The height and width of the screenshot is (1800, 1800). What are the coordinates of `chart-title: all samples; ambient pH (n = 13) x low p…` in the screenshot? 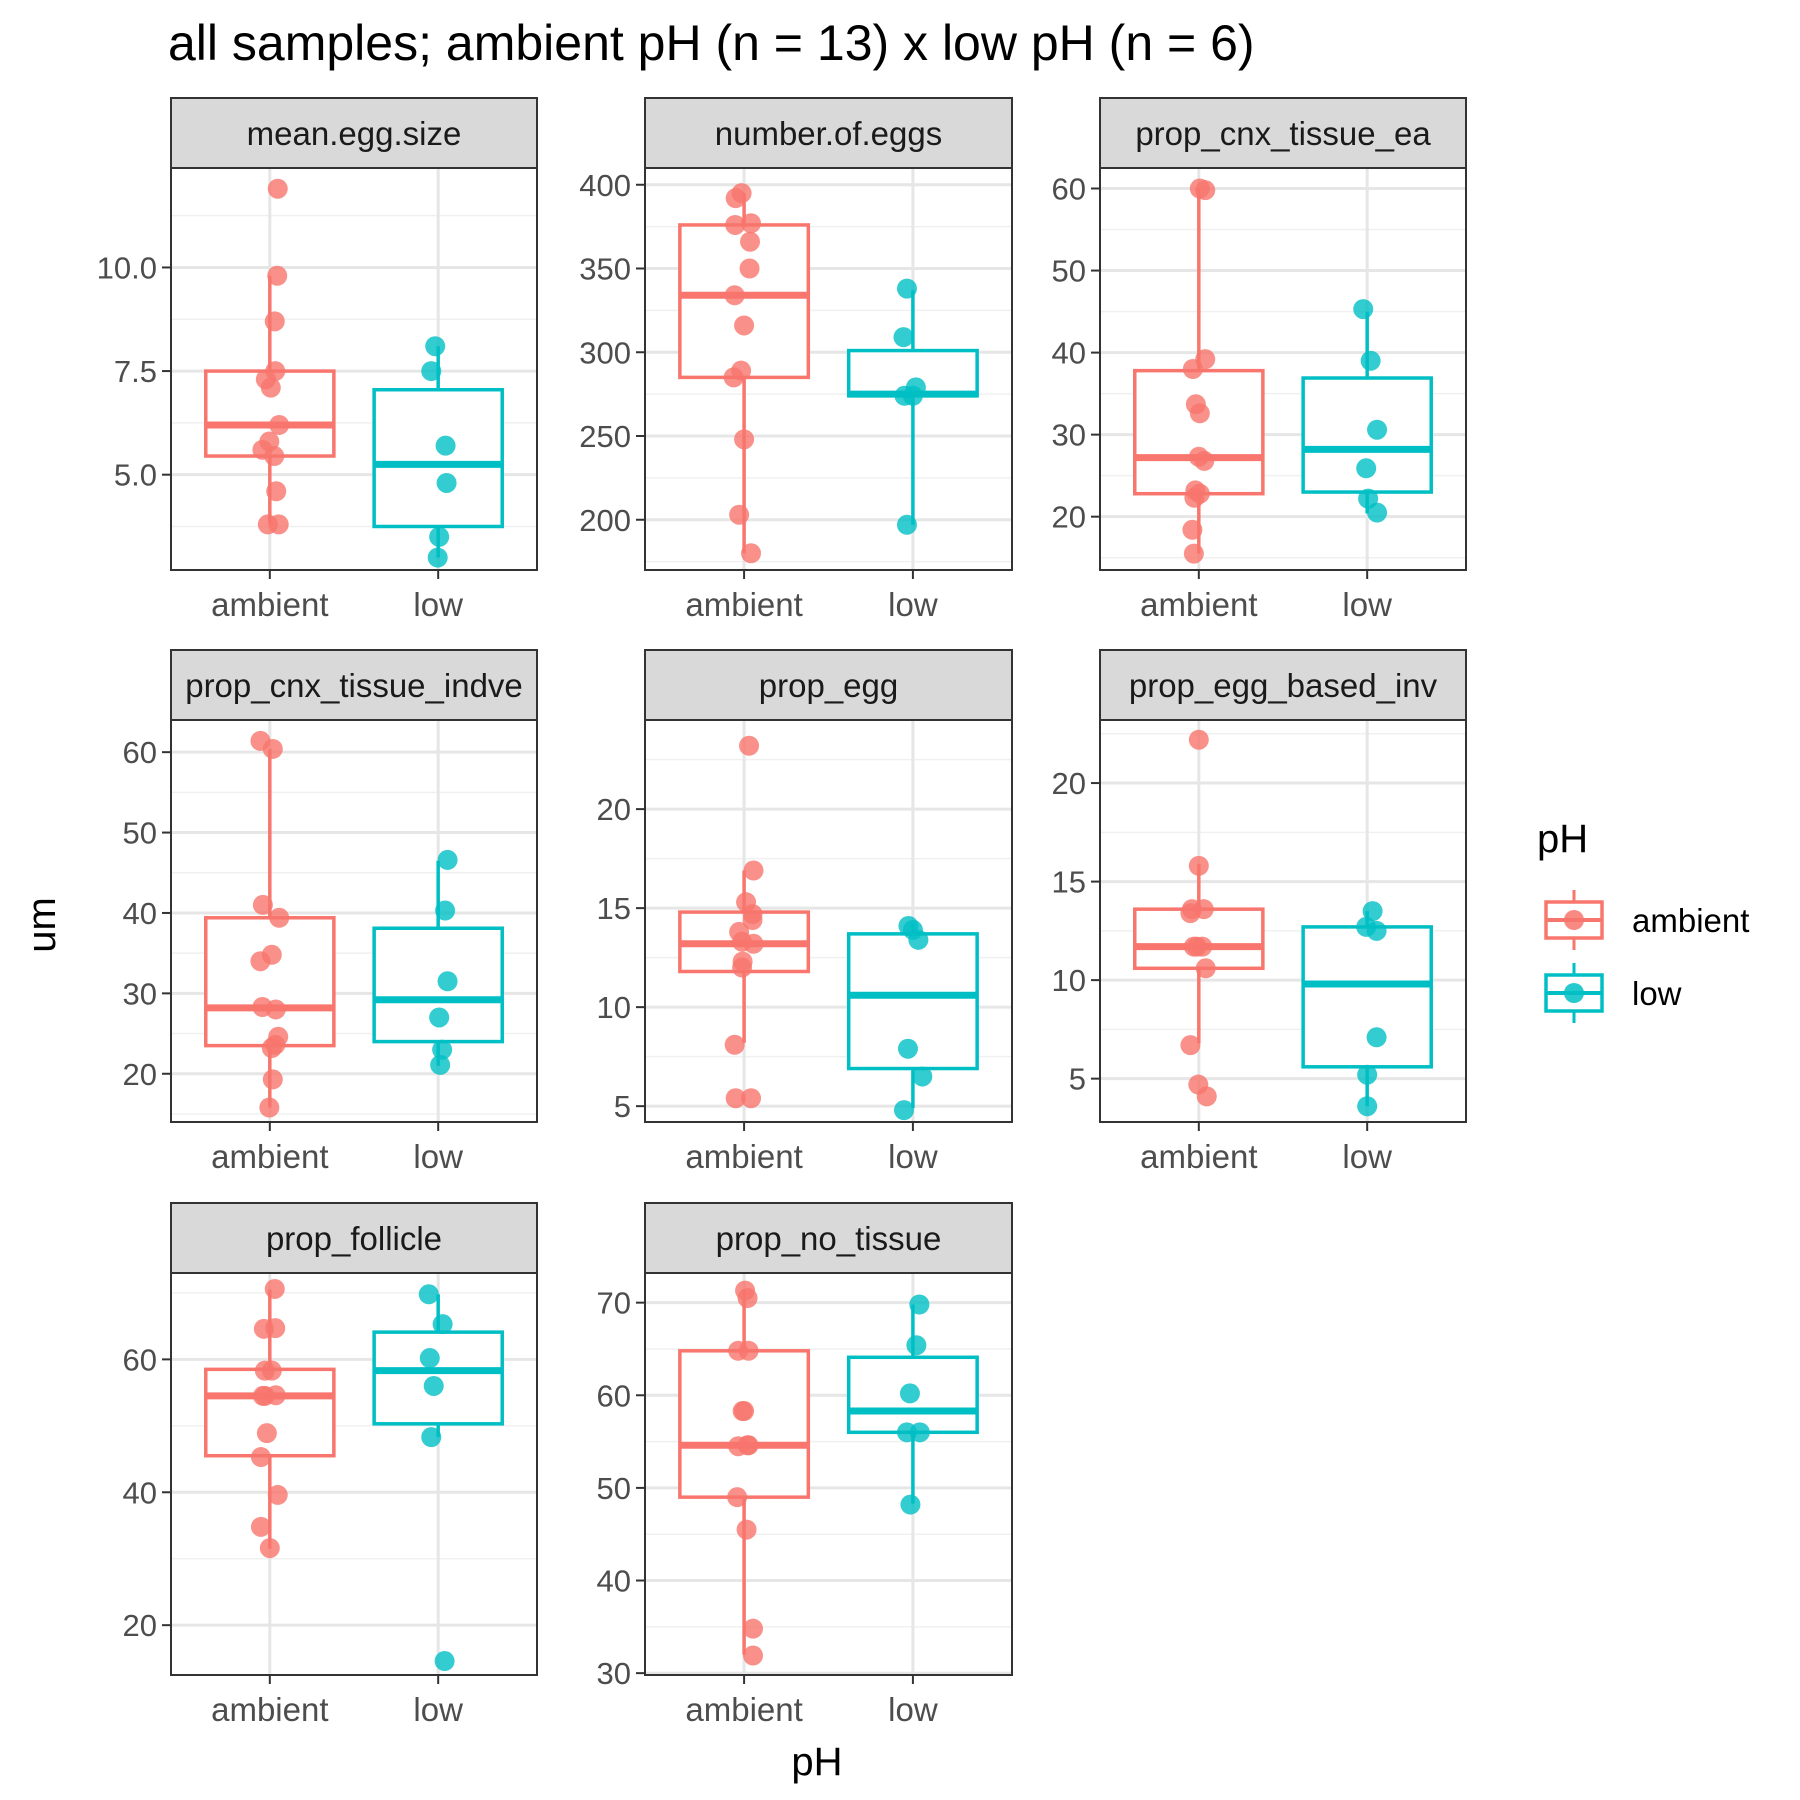 It's located at (711, 43).